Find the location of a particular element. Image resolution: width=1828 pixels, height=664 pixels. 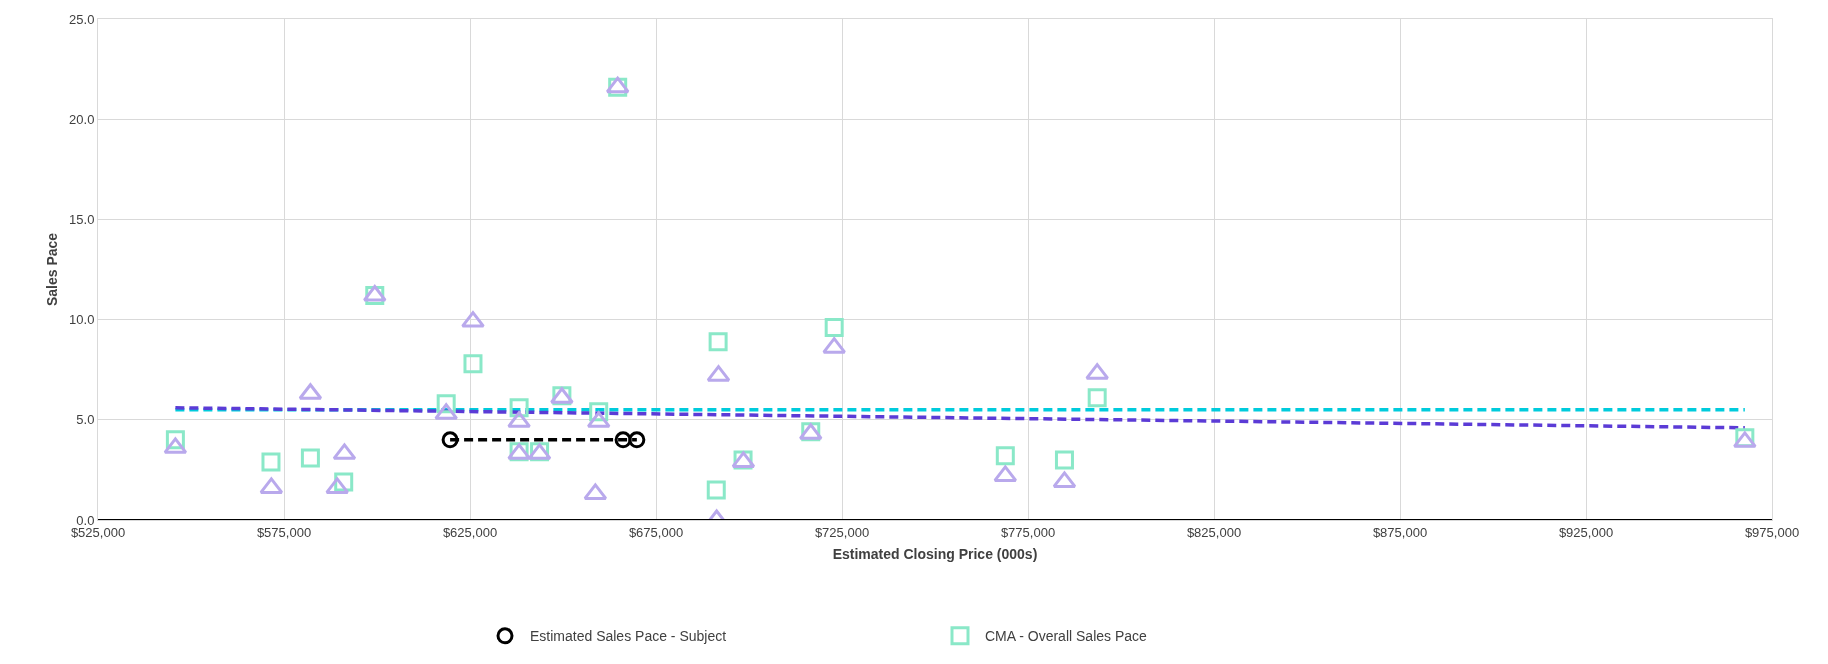

y-axis-title: Sales Pace is located at coordinates (51, 269).